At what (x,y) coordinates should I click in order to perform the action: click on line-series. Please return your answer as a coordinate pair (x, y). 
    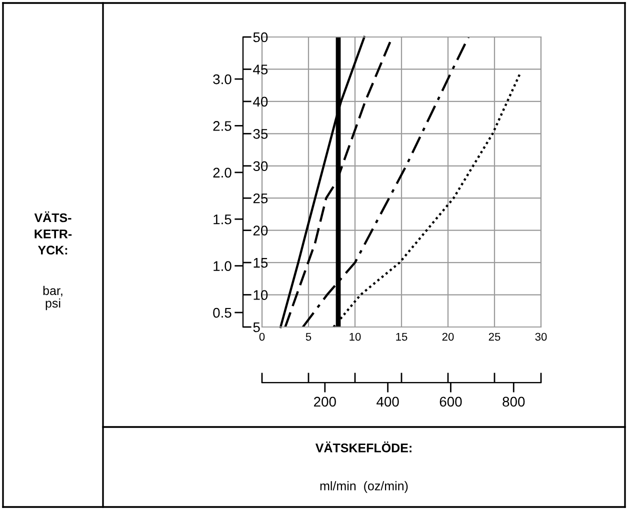
    Looking at the image, I should click on (322, 182).